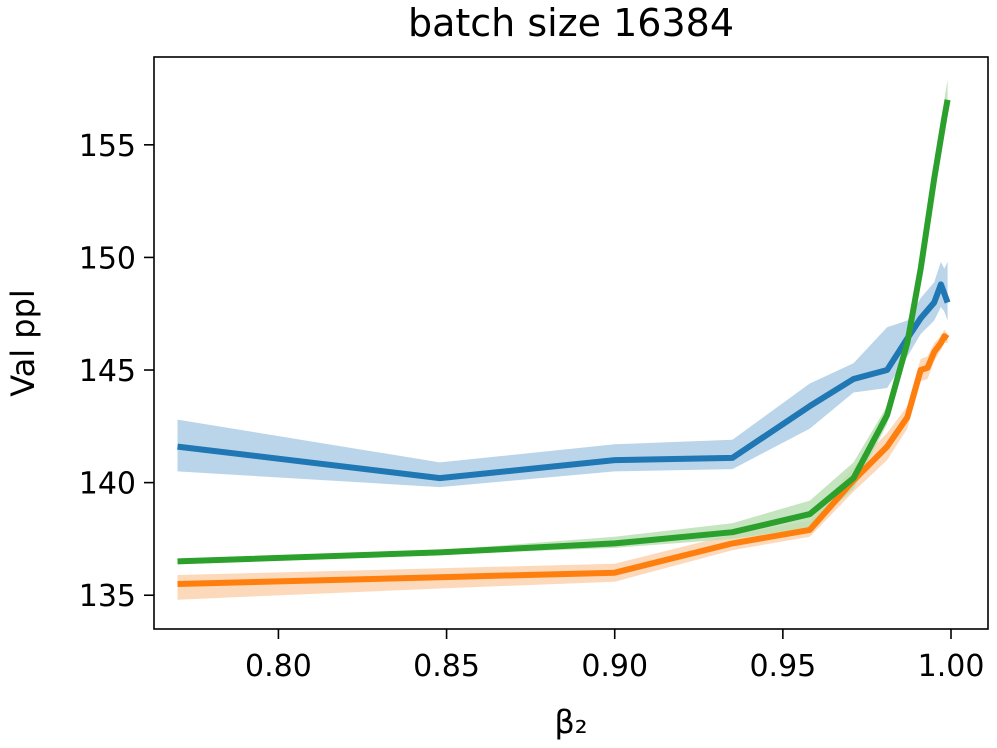  What do you see at coordinates (782, 666) in the screenshot?
I see `x-tick-label: 0.95` at bounding box center [782, 666].